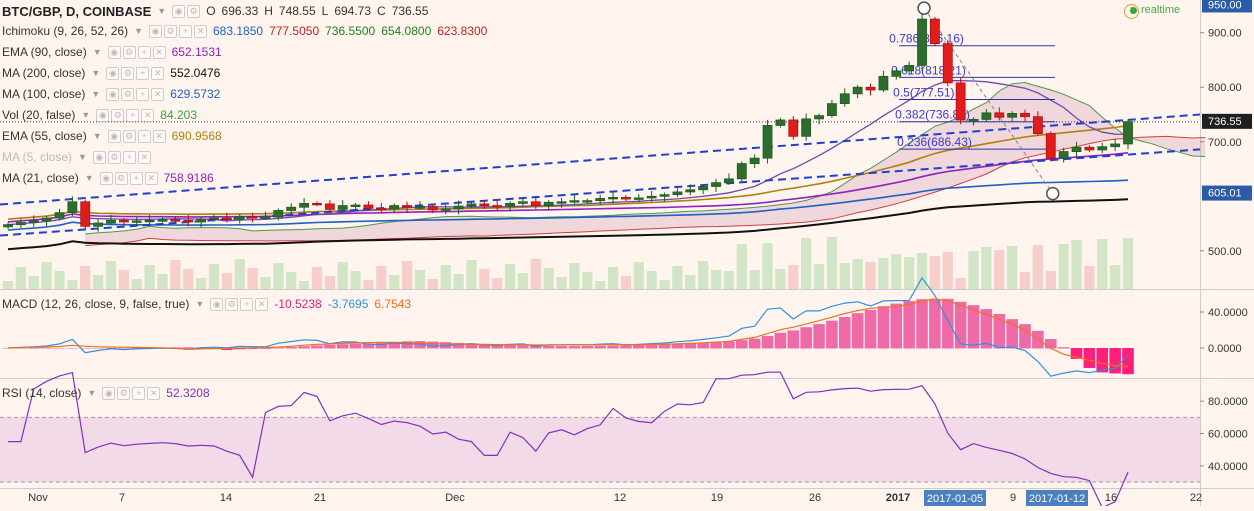 The width and height of the screenshot is (1254, 511). Describe the element at coordinates (37, 157) in the screenshot. I see `indicator-name: MA (5, close)` at that location.